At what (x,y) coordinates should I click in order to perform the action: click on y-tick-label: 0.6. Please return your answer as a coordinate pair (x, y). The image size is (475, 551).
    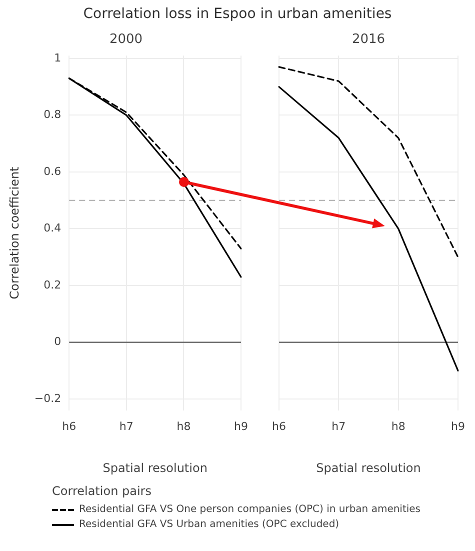
    Looking at the image, I should click on (53, 171).